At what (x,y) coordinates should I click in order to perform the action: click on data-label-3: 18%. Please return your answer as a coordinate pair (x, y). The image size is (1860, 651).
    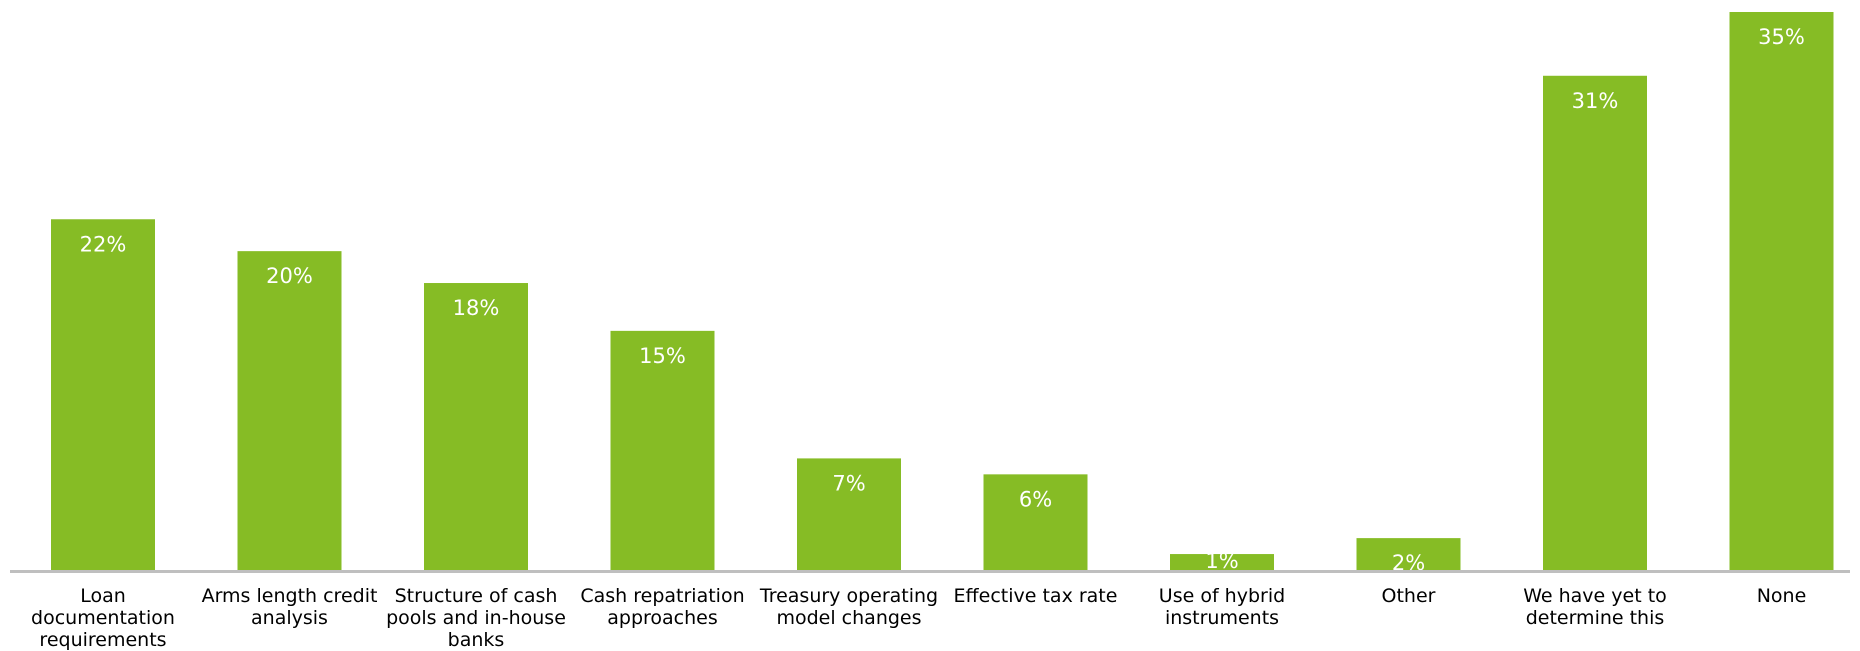
    Looking at the image, I should click on (476, 308).